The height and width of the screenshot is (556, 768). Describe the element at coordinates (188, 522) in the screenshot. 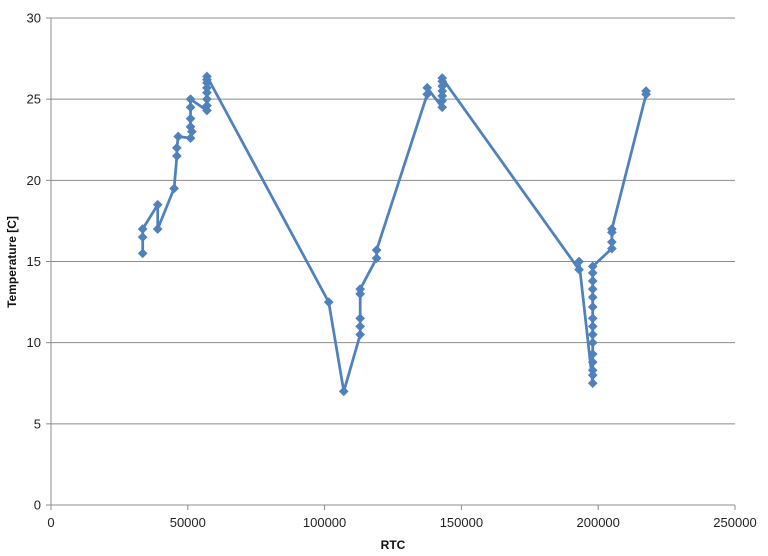

I see `x-tick-label: 50000` at that location.